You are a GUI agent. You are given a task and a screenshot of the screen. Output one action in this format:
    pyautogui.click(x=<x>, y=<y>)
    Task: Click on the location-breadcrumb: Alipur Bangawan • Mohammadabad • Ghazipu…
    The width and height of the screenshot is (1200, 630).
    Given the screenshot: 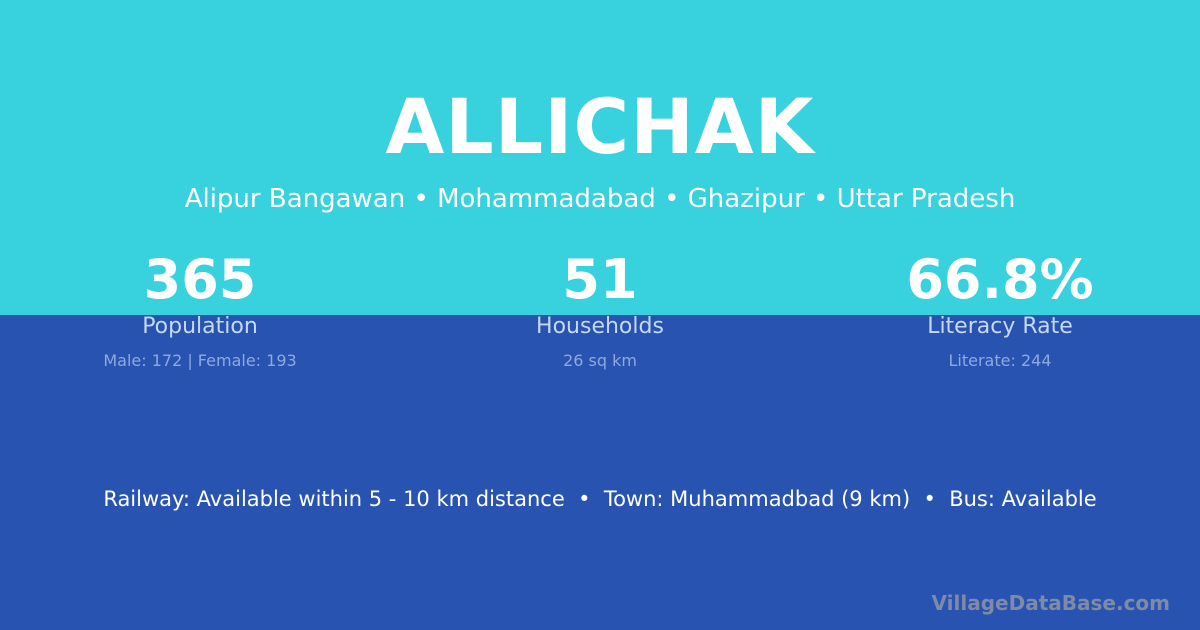 What is the action you would take?
    pyautogui.click(x=600, y=199)
    